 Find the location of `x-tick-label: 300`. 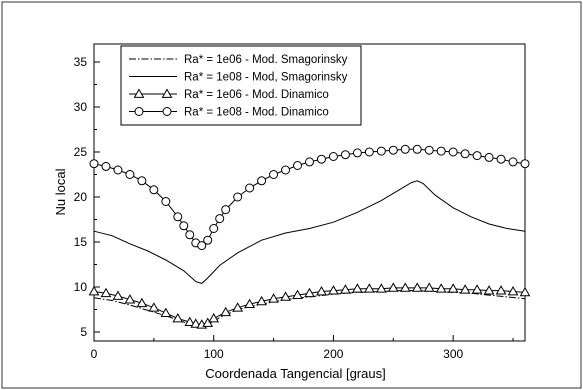

x-tick-label: 300 is located at coordinates (453, 354).